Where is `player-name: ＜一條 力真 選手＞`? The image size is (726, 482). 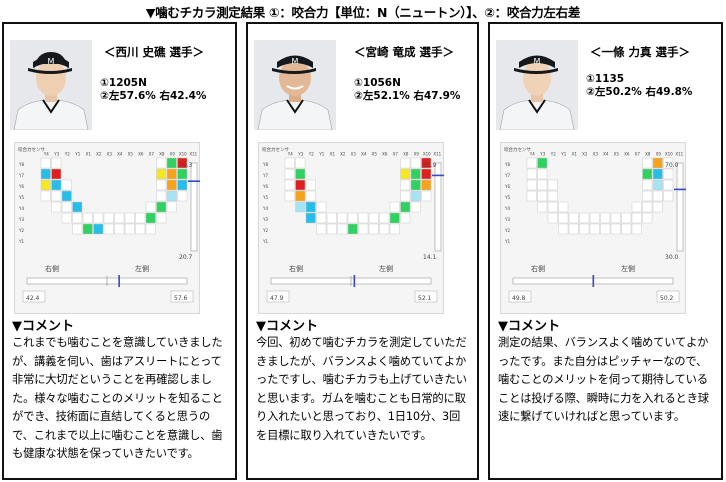
player-name: ＜一條 力真 選手＞ is located at coordinates (640, 52).